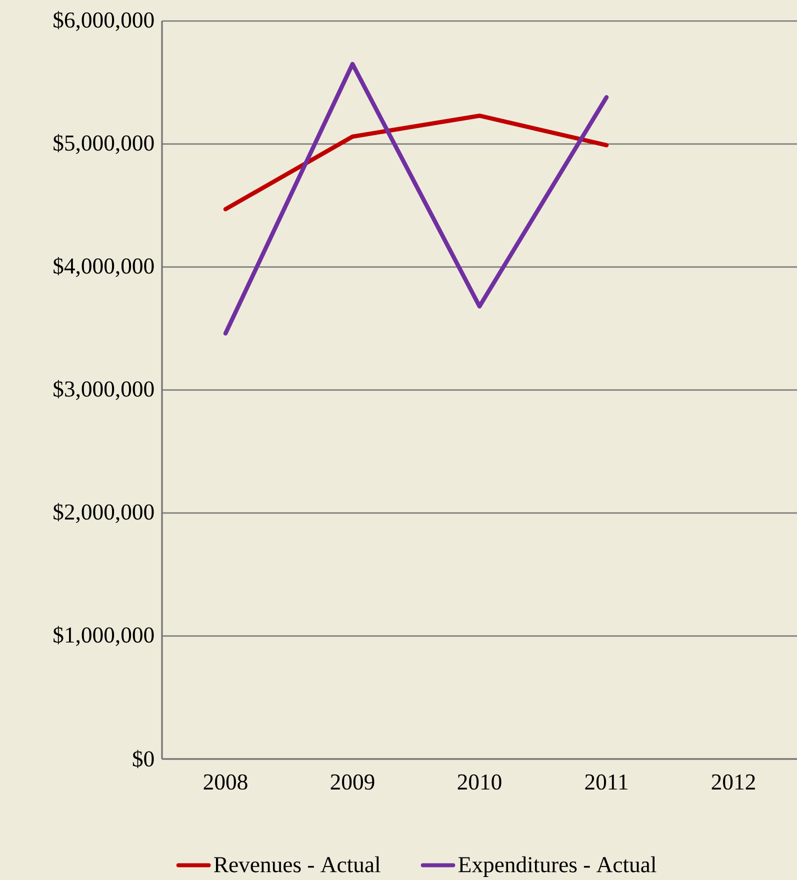  Describe the element at coordinates (352, 782) in the screenshot. I see `x-tick-label: 2009` at that location.